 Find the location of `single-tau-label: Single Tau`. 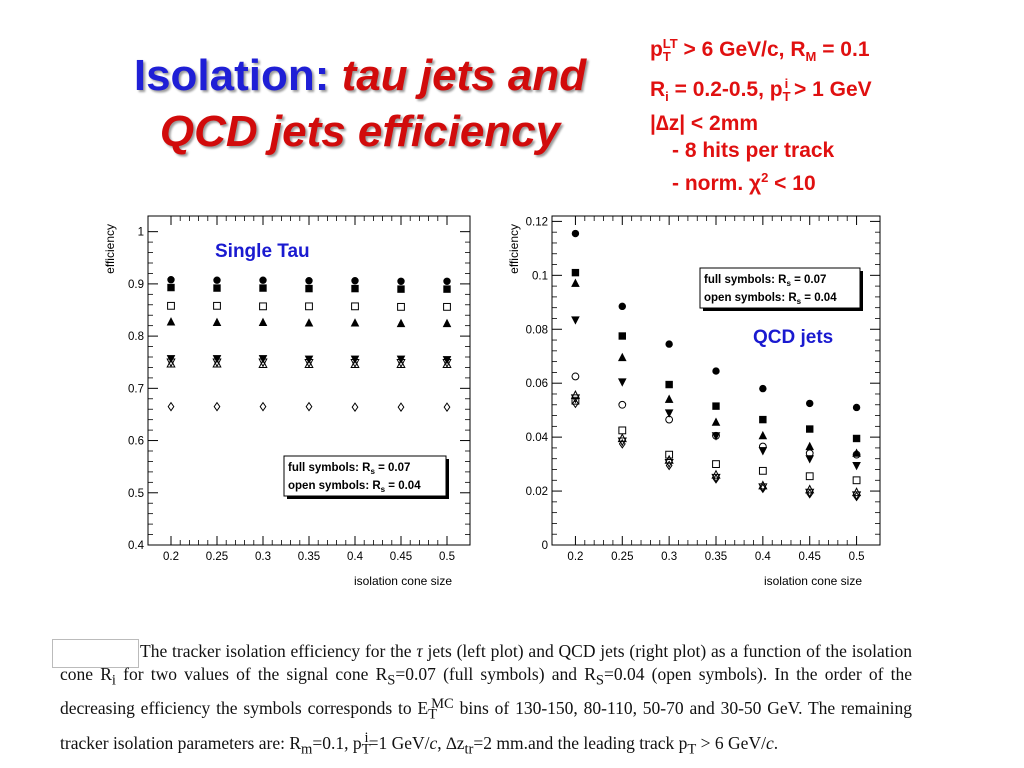

single-tau-label: Single Tau is located at coordinates (262, 251).